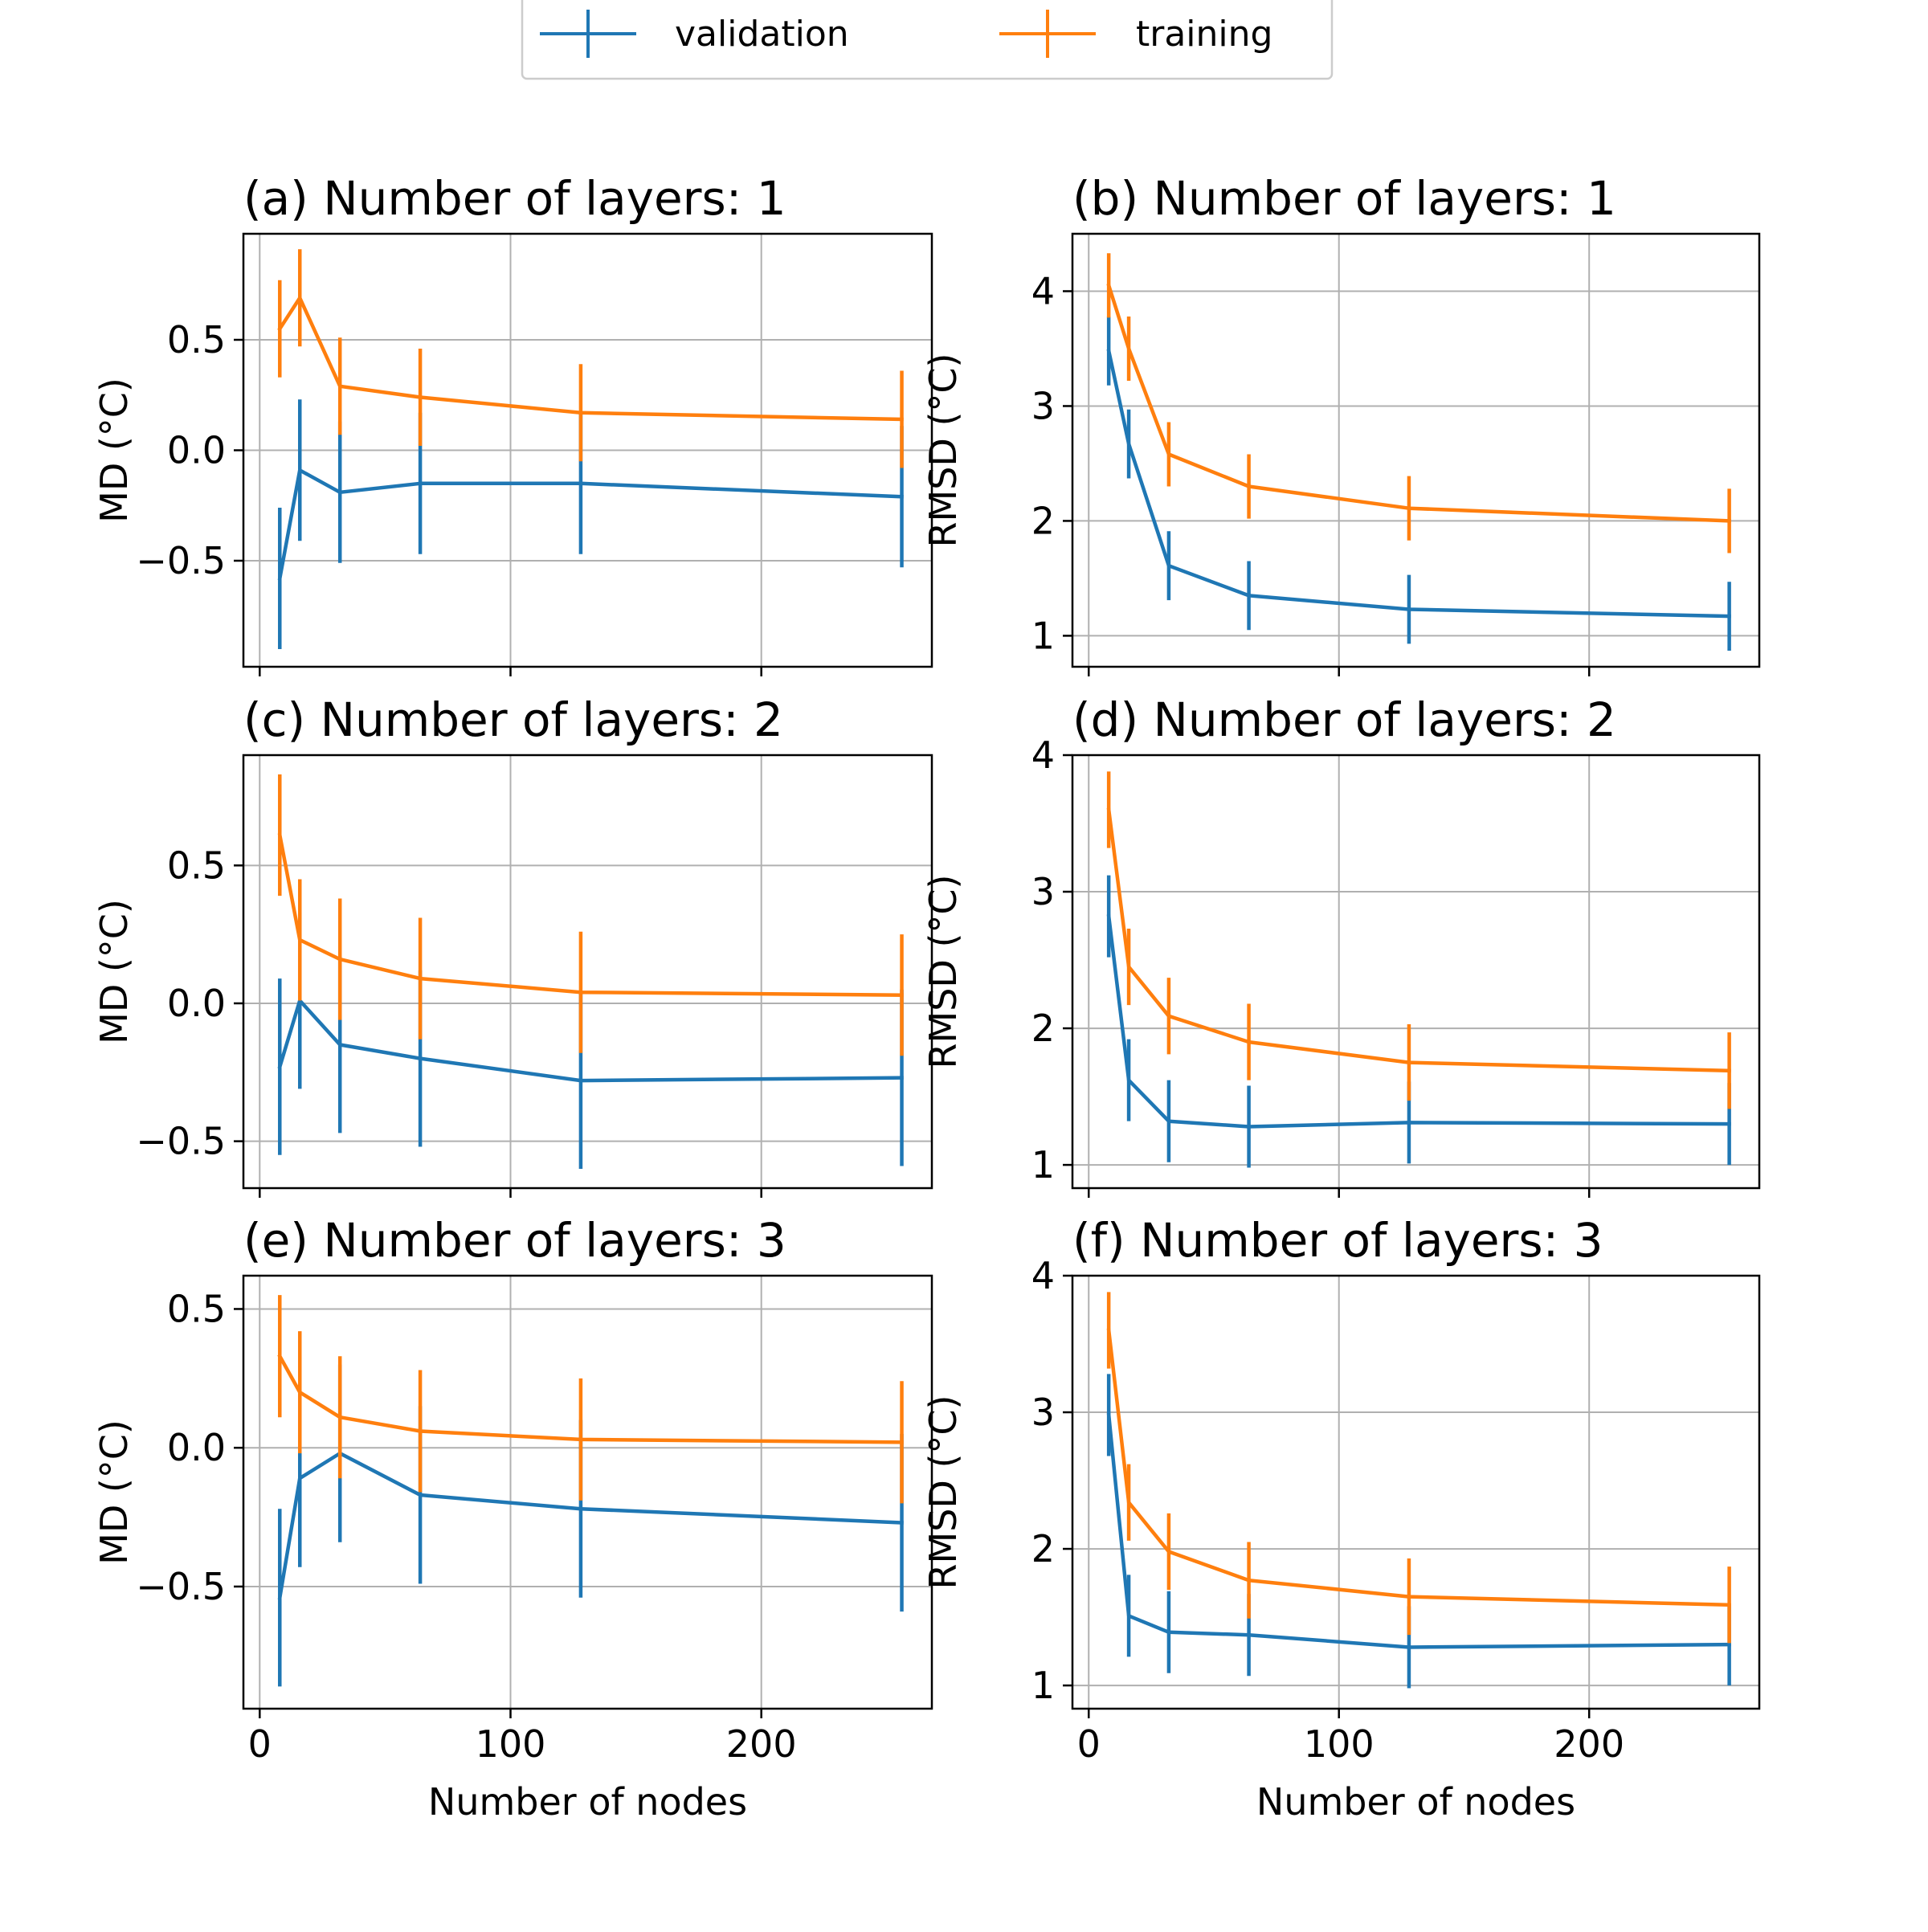  What do you see at coordinates (762, 34) in the screenshot?
I see `legend-label-validation: validation` at bounding box center [762, 34].